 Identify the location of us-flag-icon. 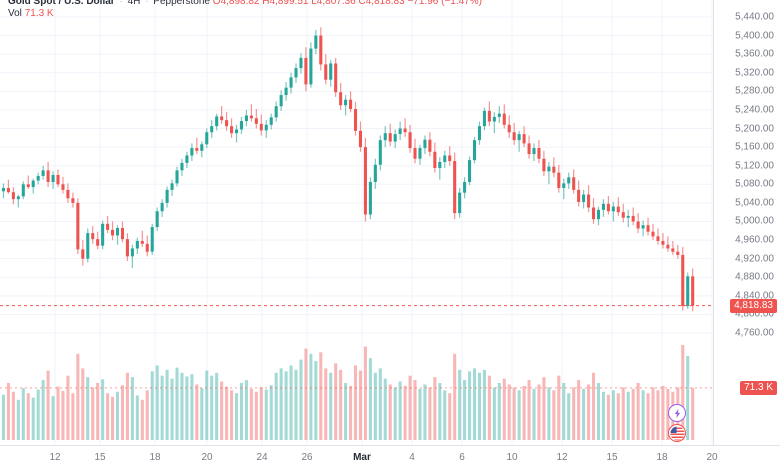
(677, 433).